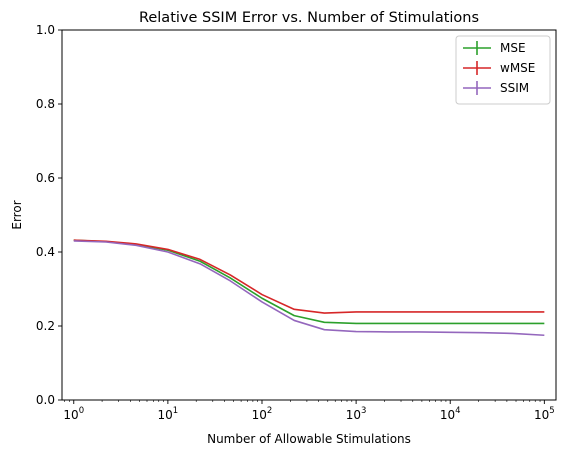 The image size is (570, 457). What do you see at coordinates (45, 30) in the screenshot?
I see `y-tick-label: 1.0` at bounding box center [45, 30].